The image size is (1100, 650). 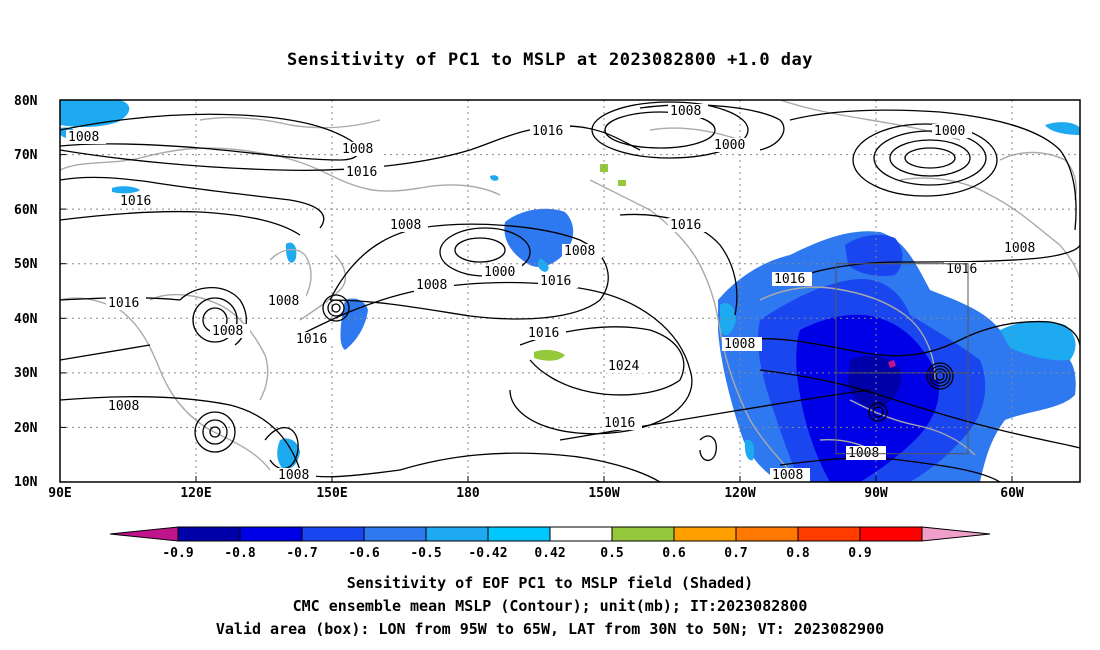 What do you see at coordinates (603, 493) in the screenshot?
I see `lon-label: 150W` at bounding box center [603, 493].